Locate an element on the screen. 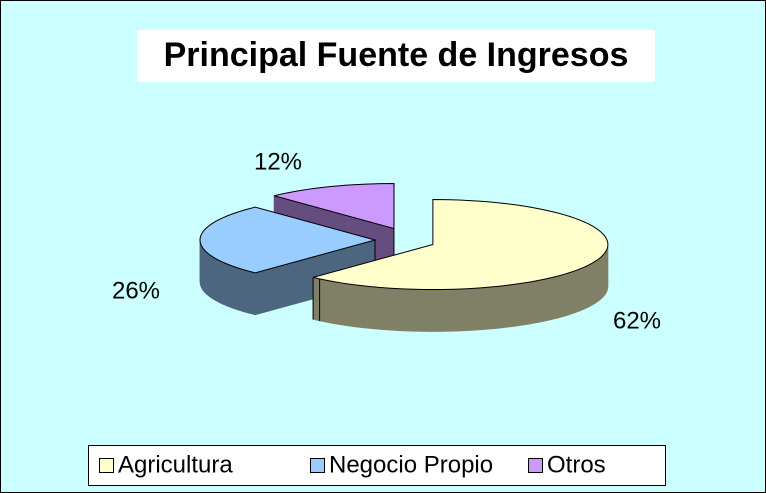 This screenshot has height=493, width=766. data-label: 26% is located at coordinates (136, 290).